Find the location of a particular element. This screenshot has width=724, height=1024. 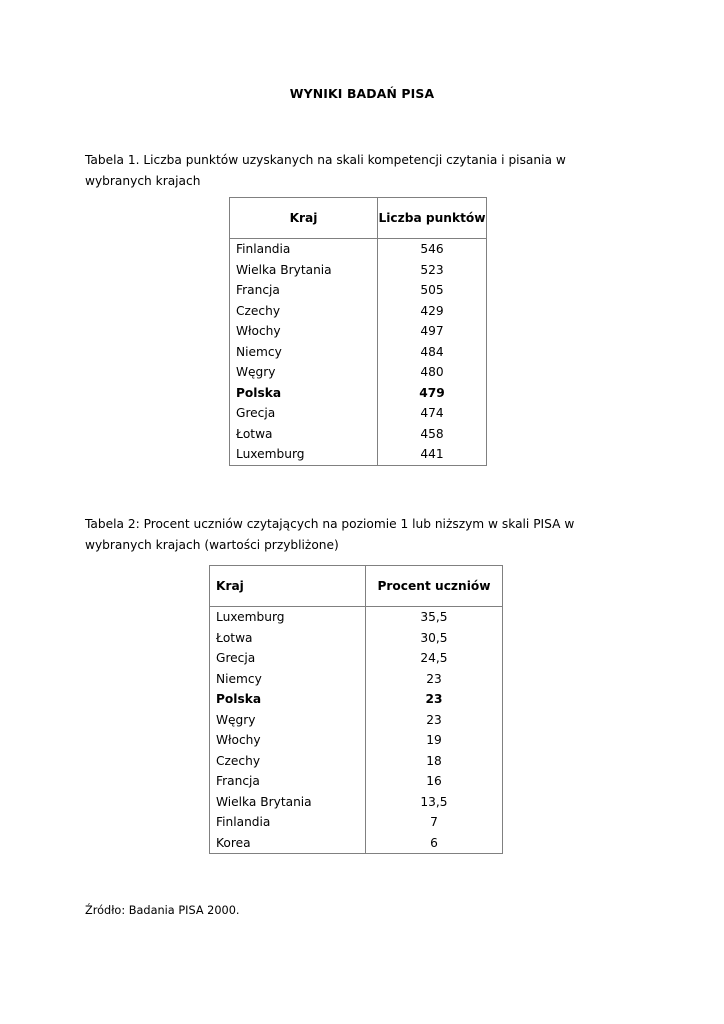

table-row: Włochy 497 is located at coordinates (358, 331).